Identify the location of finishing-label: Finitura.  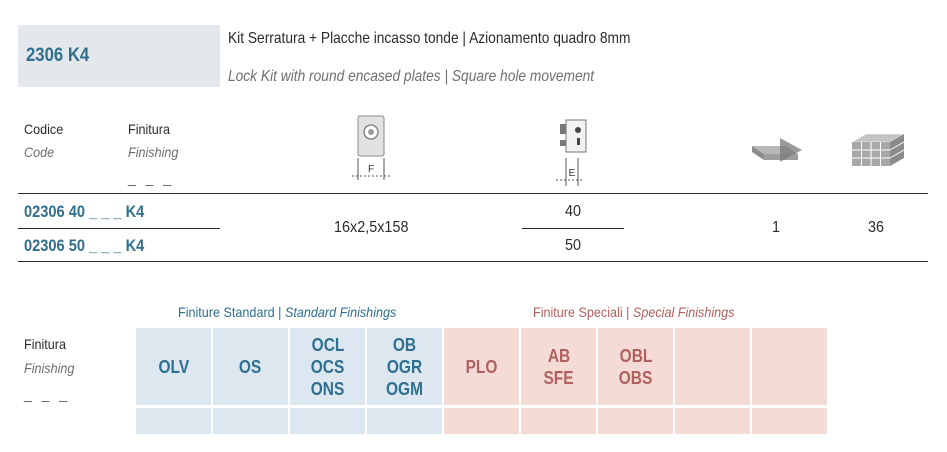
(45, 344).